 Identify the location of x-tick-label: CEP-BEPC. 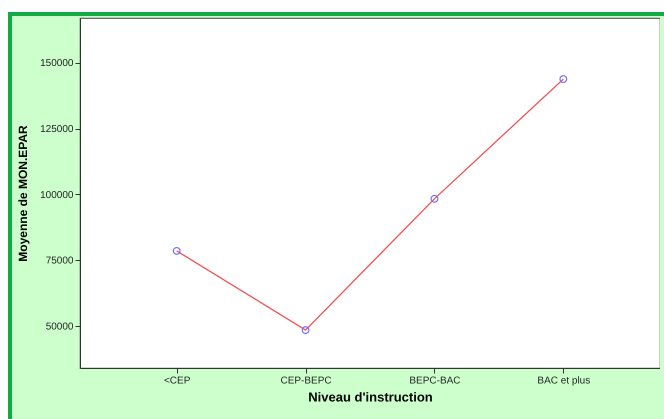
(306, 381).